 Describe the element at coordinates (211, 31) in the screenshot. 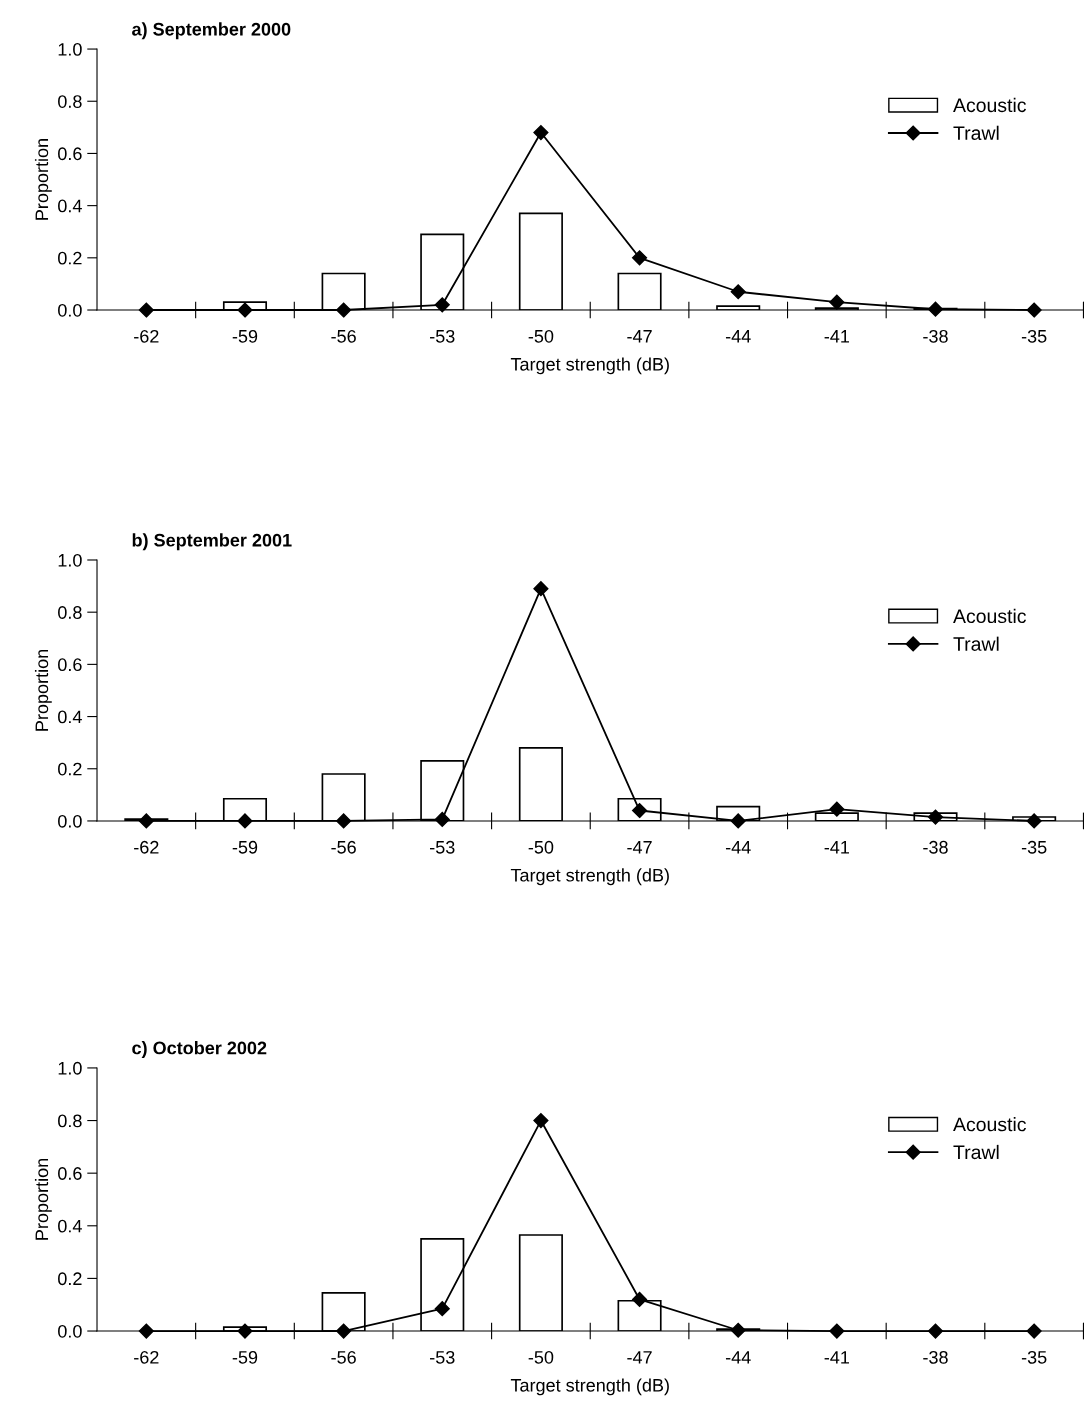

I see `chart-title: a) September 2000` at that location.